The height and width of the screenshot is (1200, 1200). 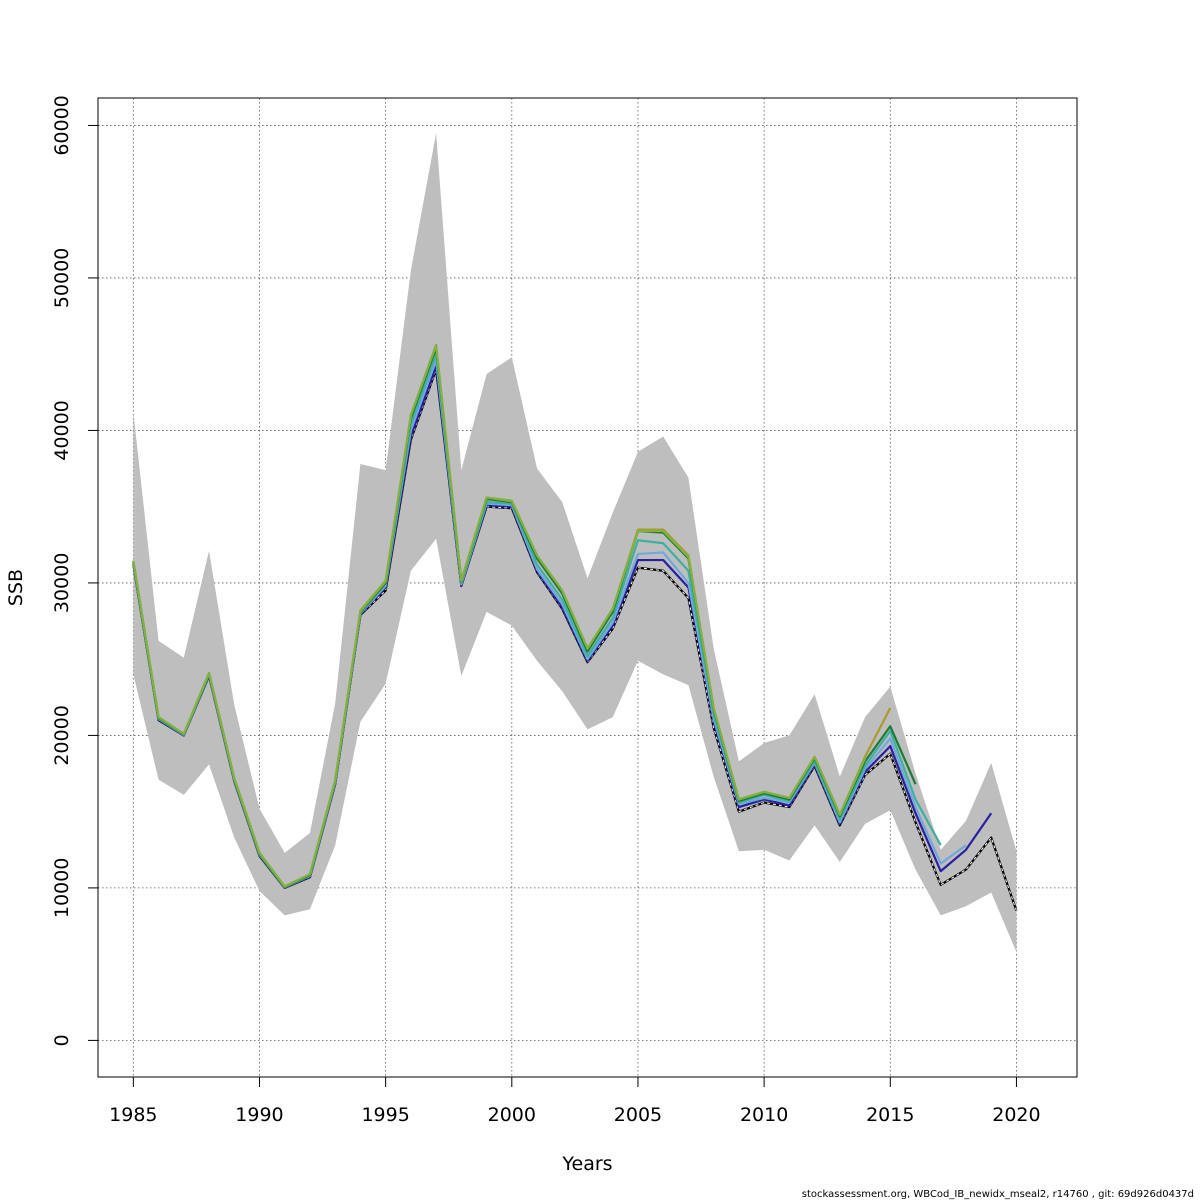 I want to click on y-axis-title: SSB, so click(x=16, y=587).